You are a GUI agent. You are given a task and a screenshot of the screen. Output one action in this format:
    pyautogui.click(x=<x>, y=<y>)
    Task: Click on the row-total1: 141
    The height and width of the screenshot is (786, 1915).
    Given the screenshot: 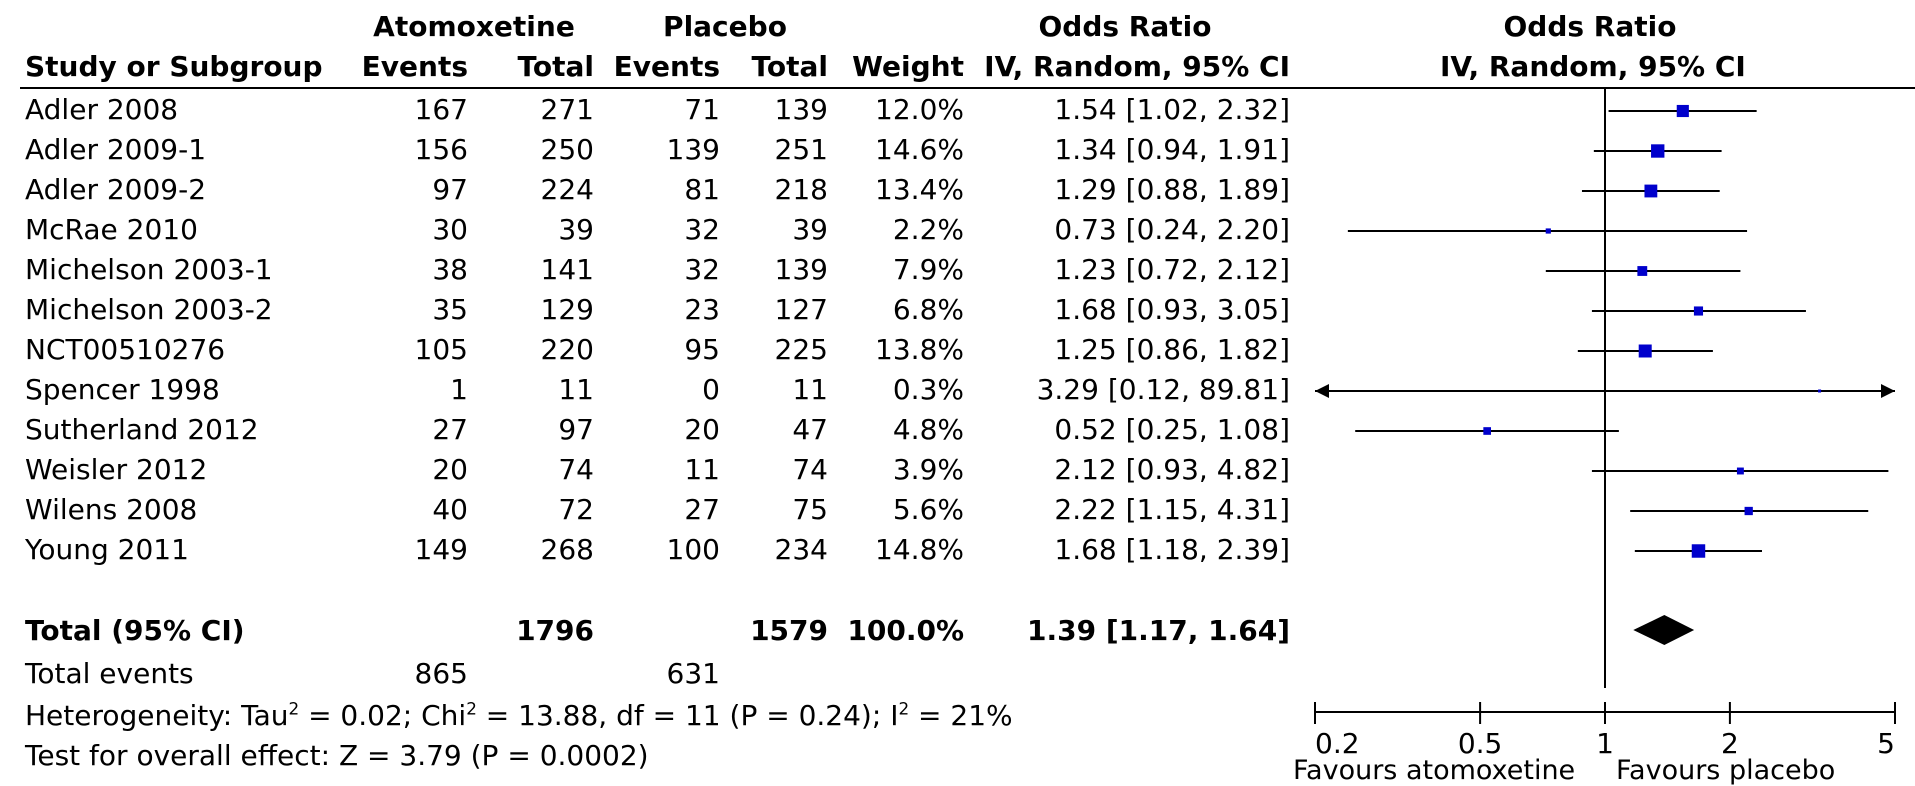 What is the action you would take?
    pyautogui.click(x=567, y=269)
    